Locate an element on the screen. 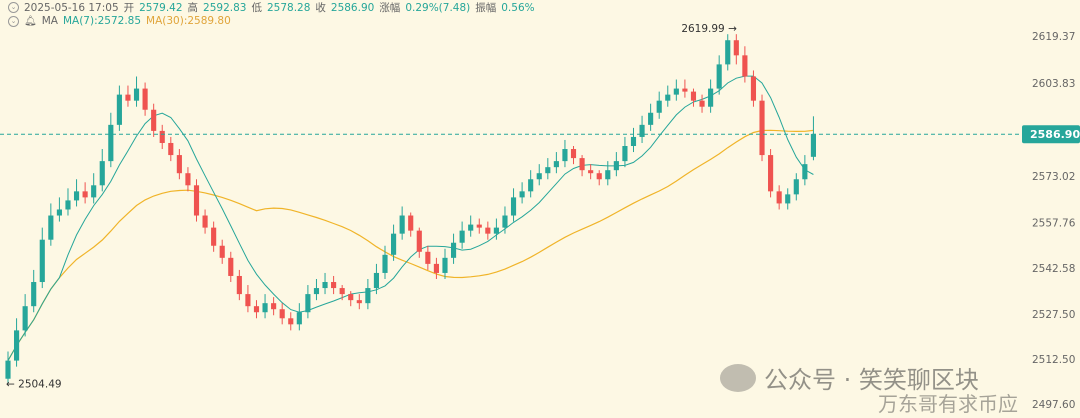 This screenshot has height=418, width=1080. open-label: 开 is located at coordinates (129, 8).